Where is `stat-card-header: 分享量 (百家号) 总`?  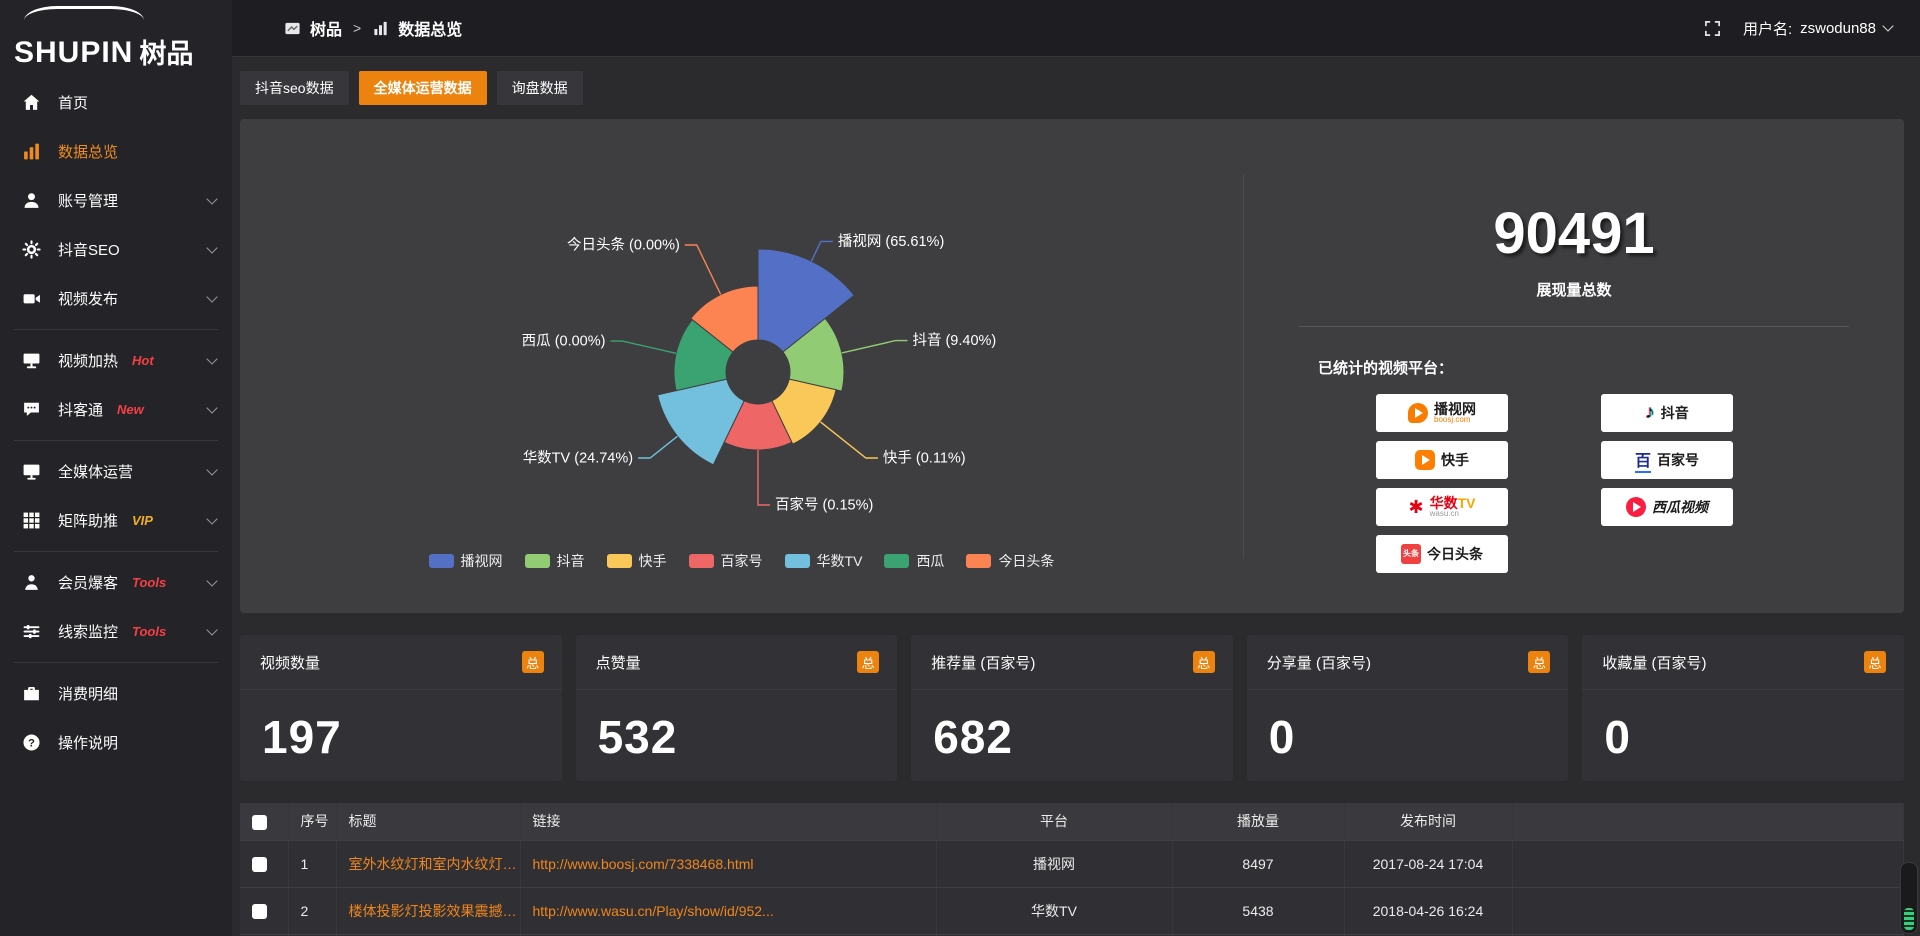 stat-card-header: 分享量 (百家号) 总 is located at coordinates (1407, 662).